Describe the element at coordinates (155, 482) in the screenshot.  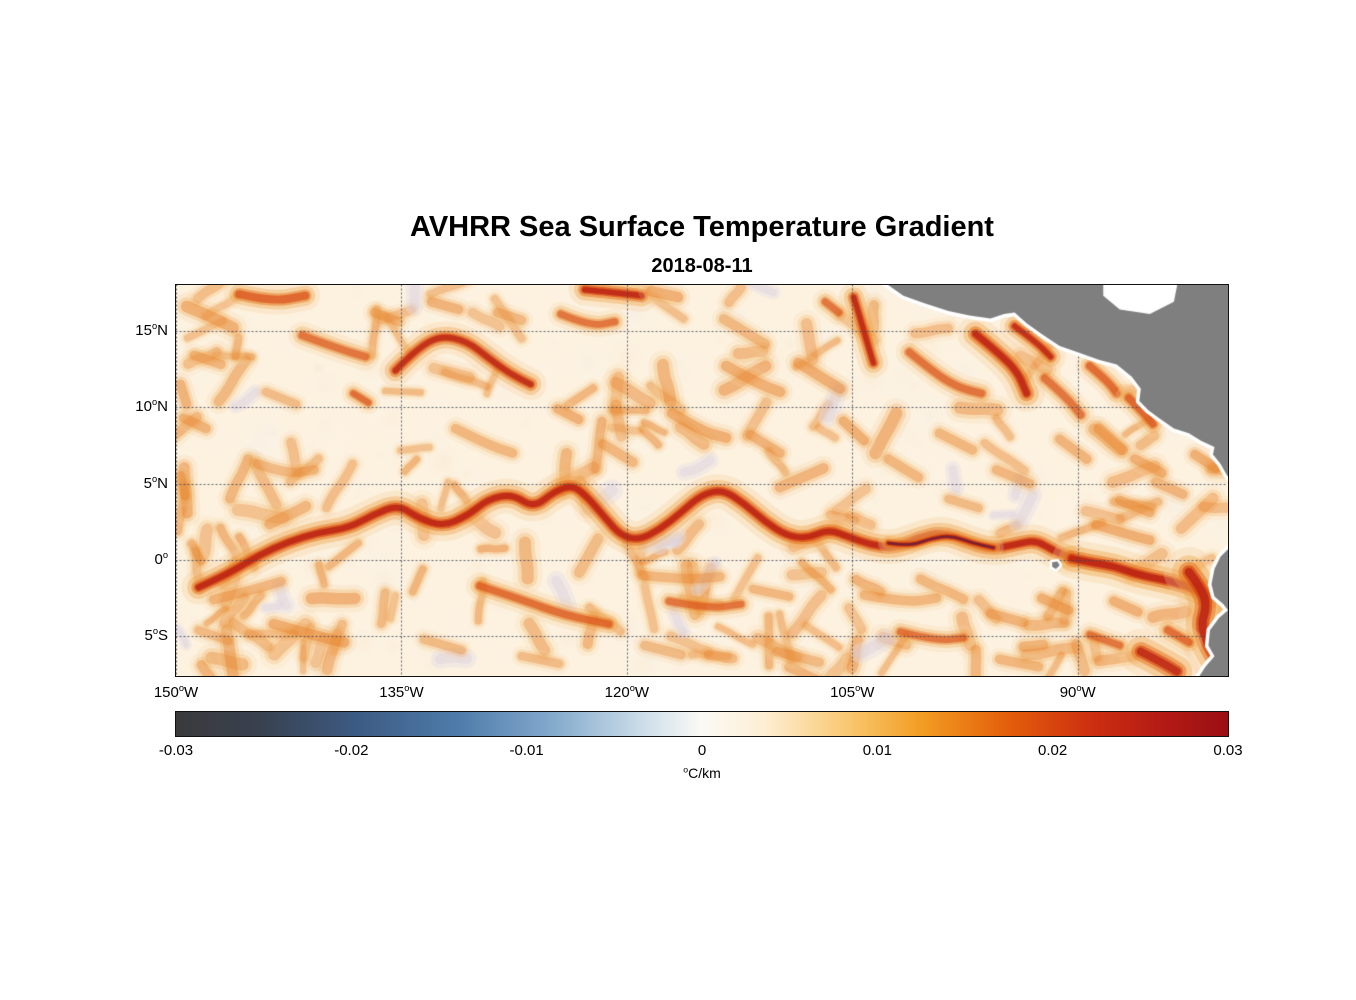
I see `y-tick-label: 5oN` at that location.